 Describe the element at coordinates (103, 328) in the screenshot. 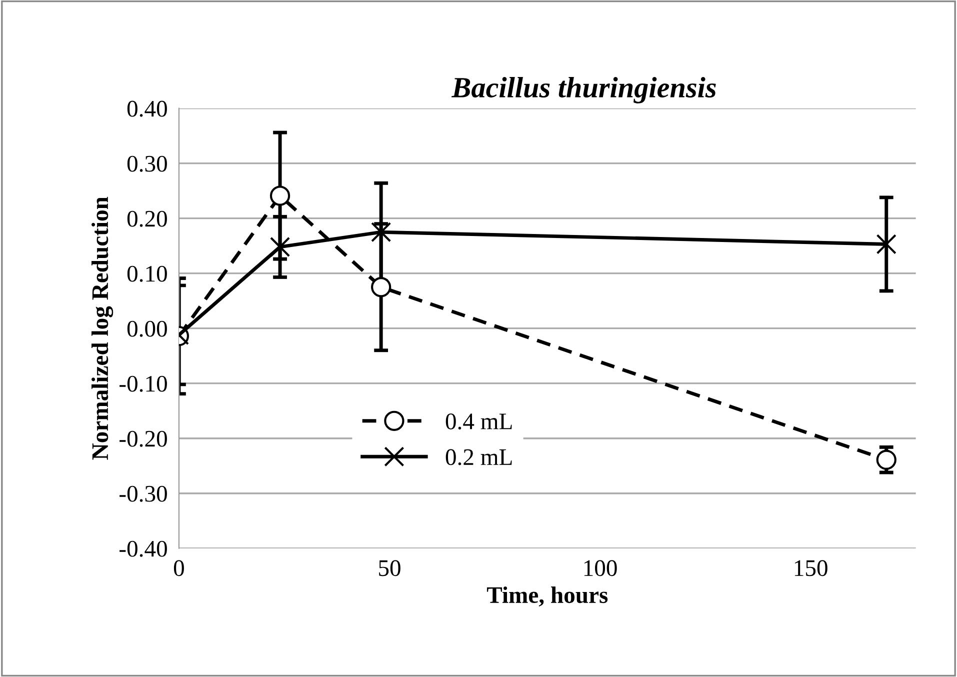

I see `y-axis-title: Normalized log Reduction` at that location.